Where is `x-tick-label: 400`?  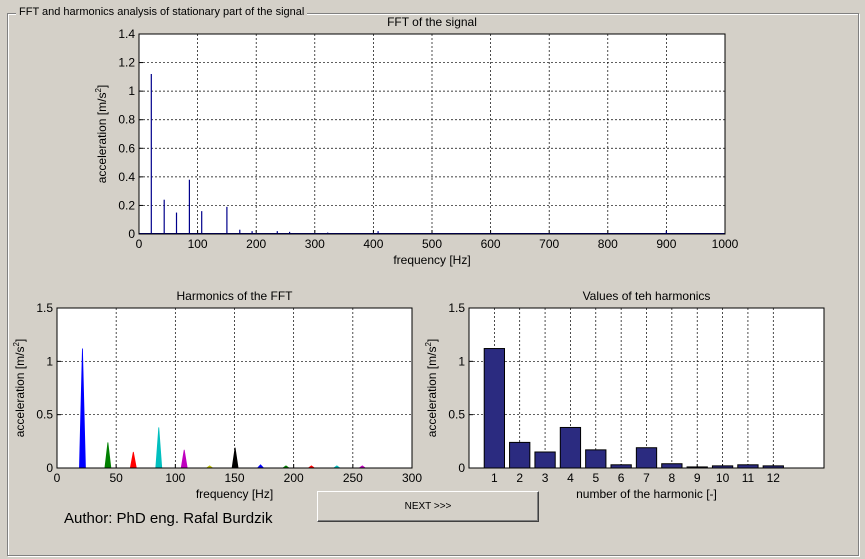
x-tick-label: 400 is located at coordinates (373, 244).